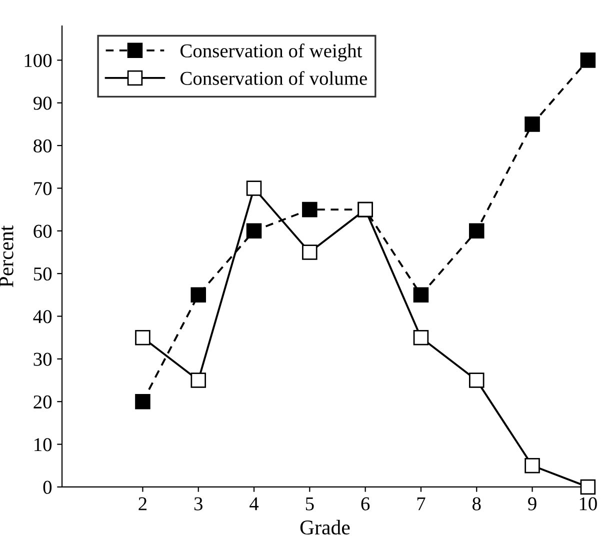 The width and height of the screenshot is (608, 554). What do you see at coordinates (43, 445) in the screenshot?
I see `y-tick-label: 10` at bounding box center [43, 445].